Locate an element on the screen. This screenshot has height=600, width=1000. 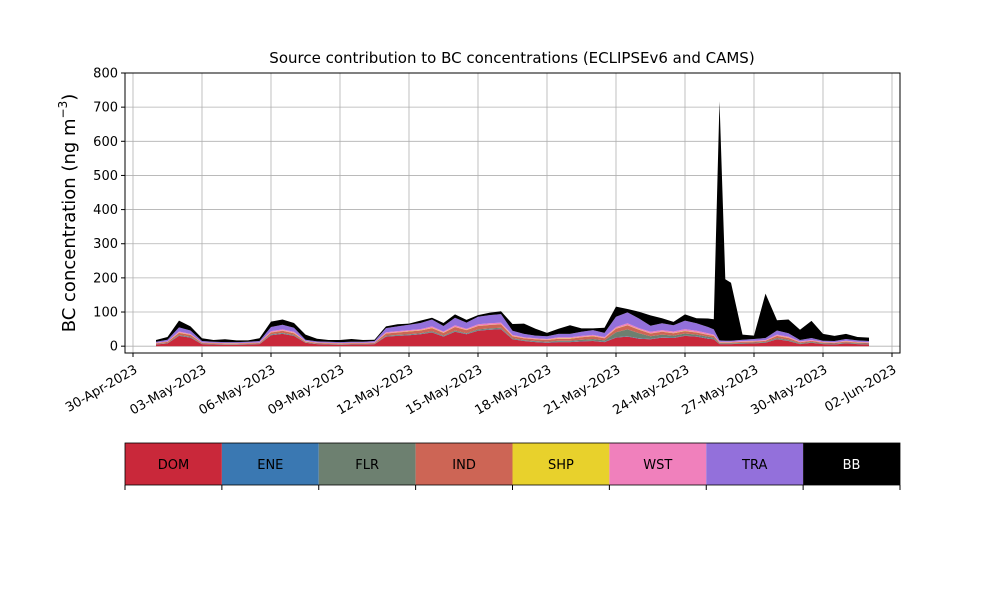
y-tick-label: 700 is located at coordinates (105, 108).